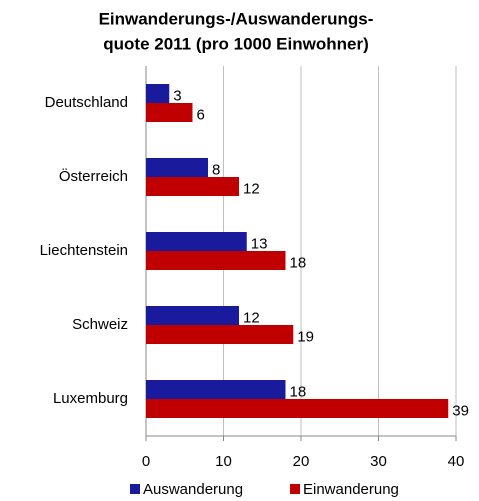 Image resolution: width=479 pixels, height=501 pixels. What do you see at coordinates (236, 18) in the screenshot?
I see `chart-title: Einwanderungs-/Auswanderungs-` at bounding box center [236, 18].